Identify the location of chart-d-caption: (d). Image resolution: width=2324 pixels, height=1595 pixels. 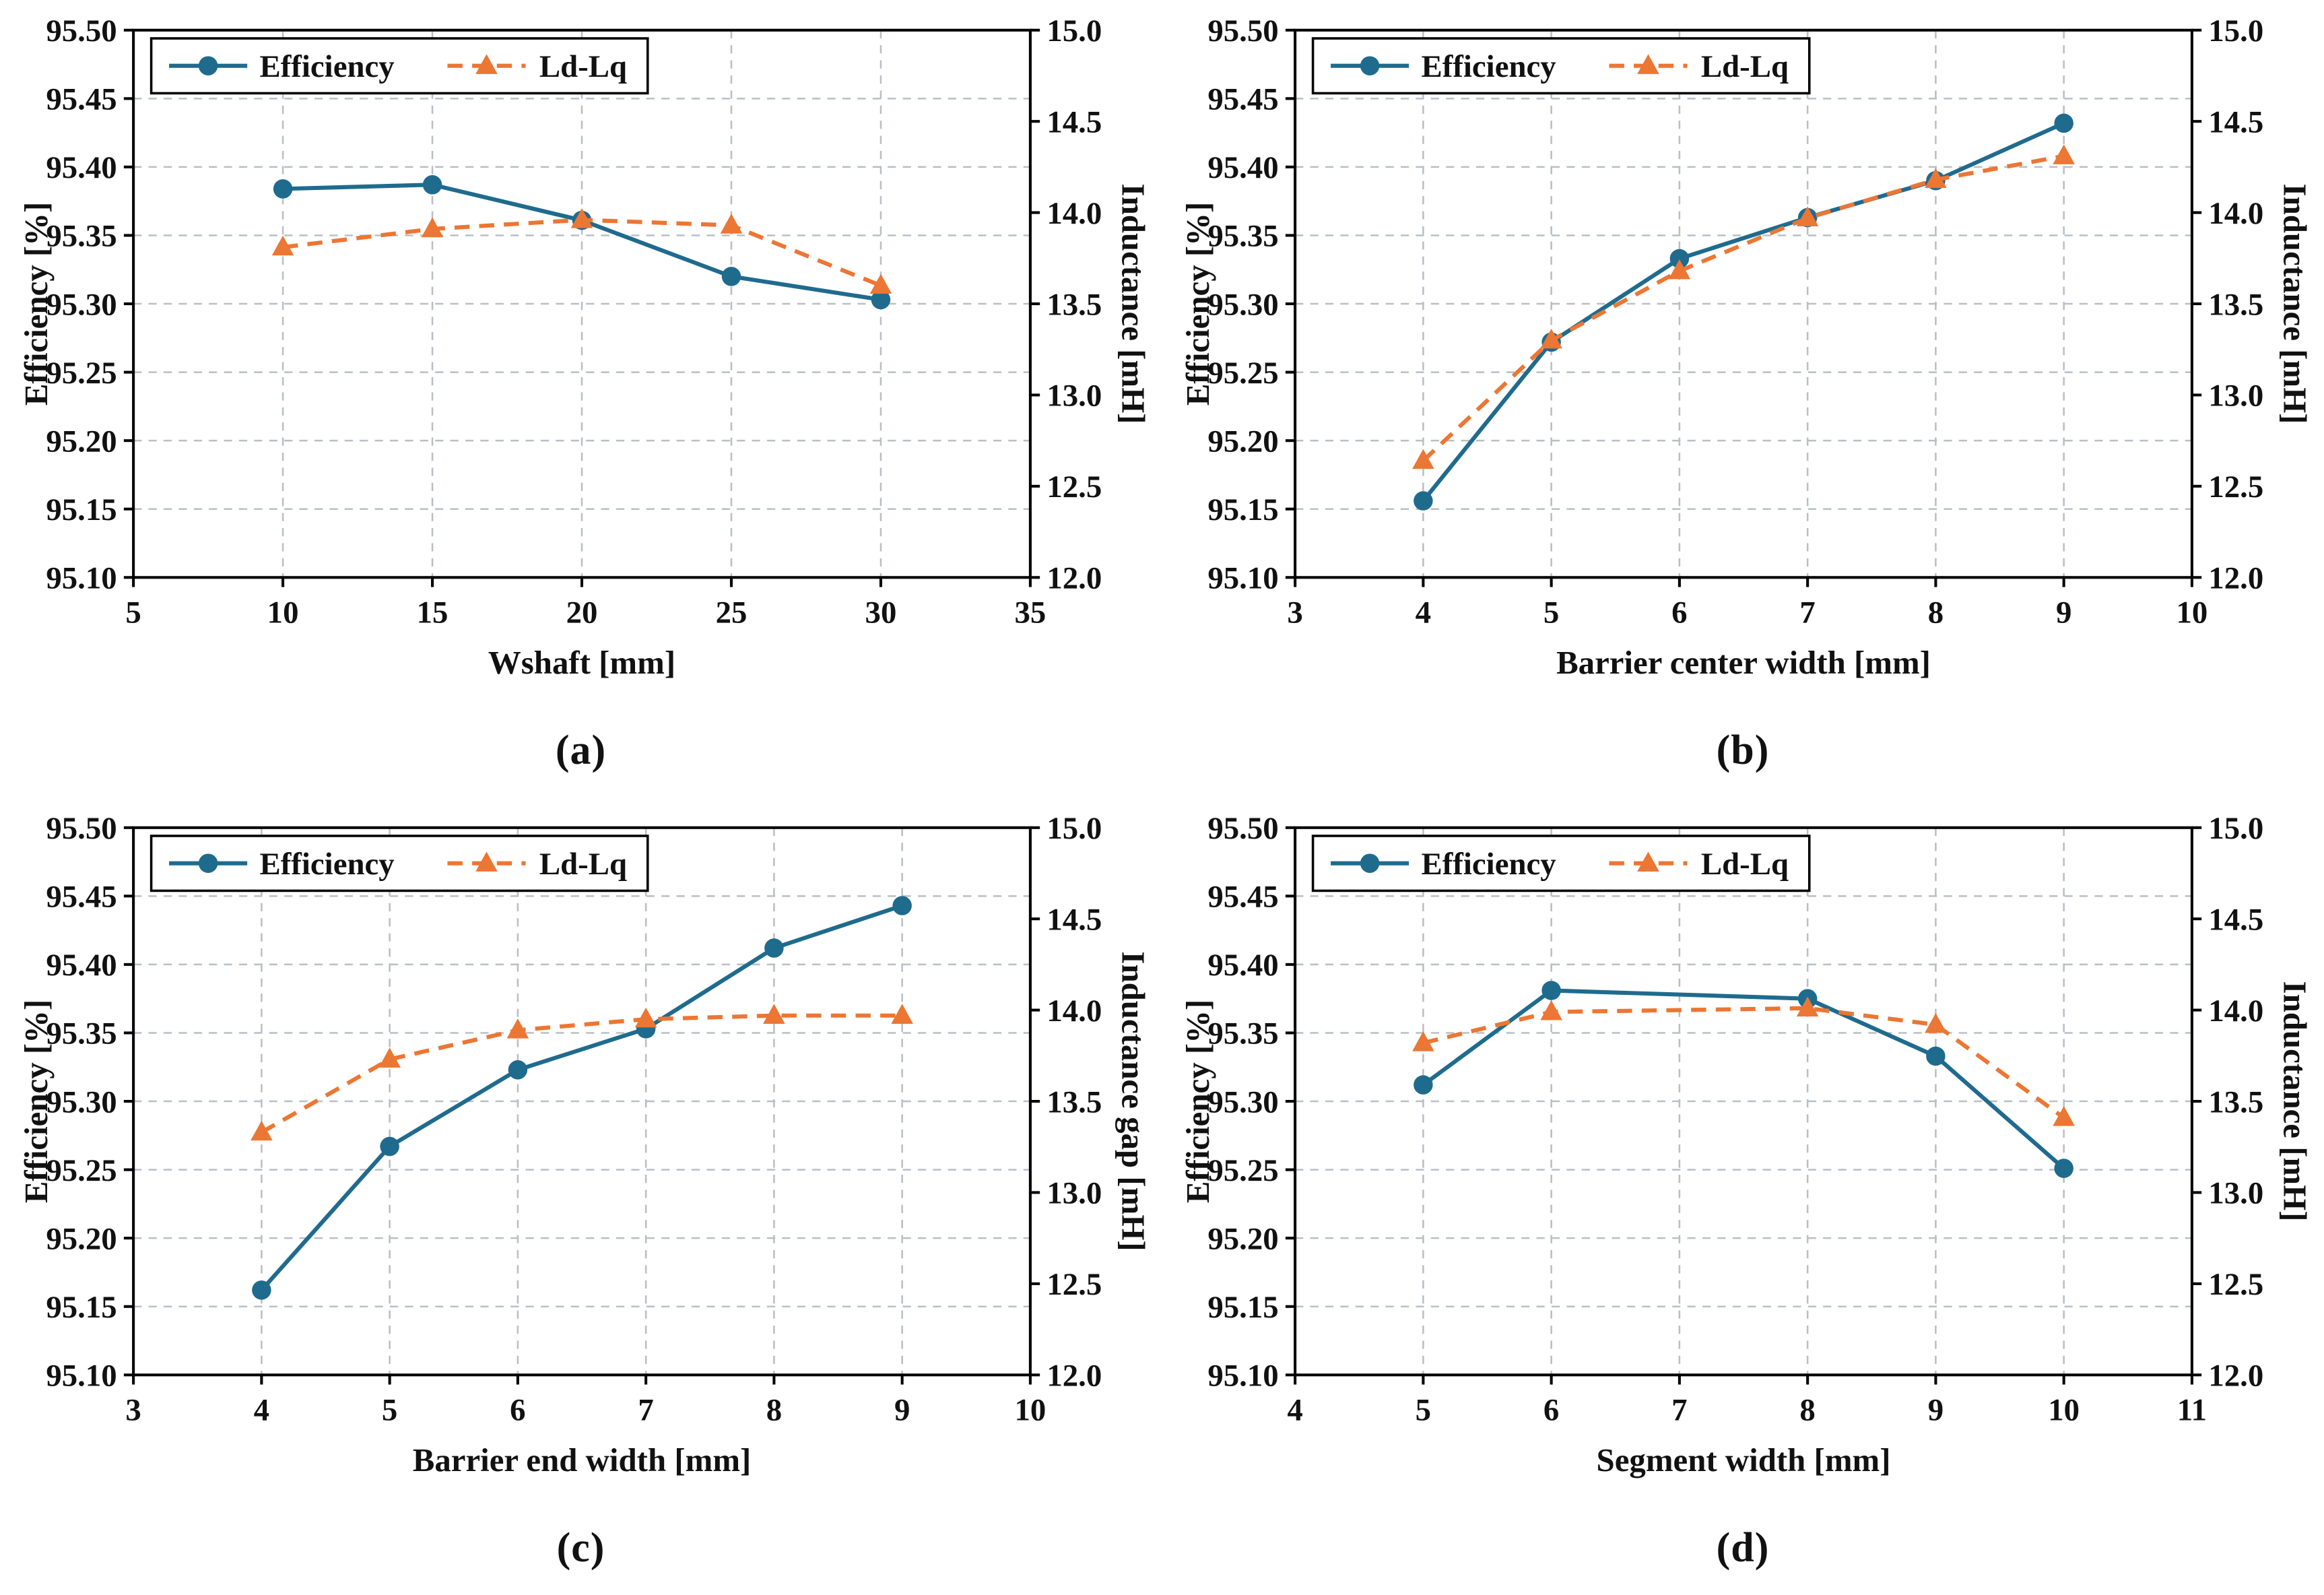
(1743, 1548).